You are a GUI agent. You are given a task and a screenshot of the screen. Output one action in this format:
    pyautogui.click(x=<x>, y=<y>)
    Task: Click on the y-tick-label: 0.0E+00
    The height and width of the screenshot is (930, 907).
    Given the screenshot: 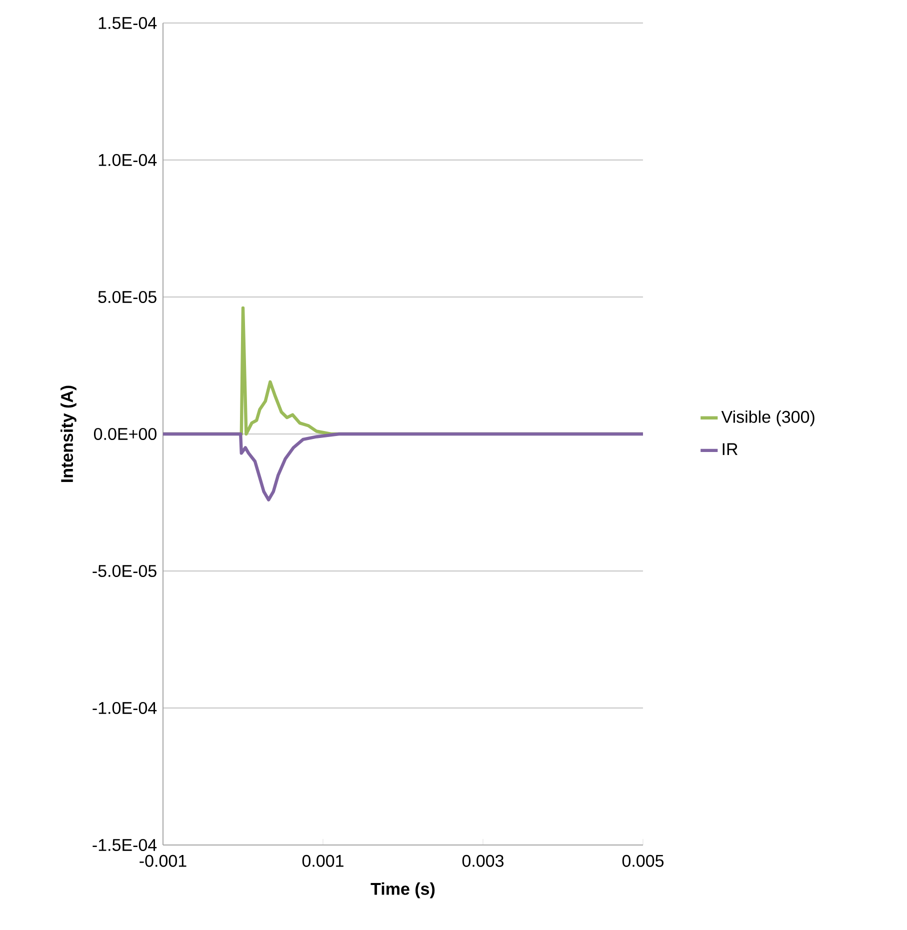 What is the action you would take?
    pyautogui.click(x=125, y=434)
    